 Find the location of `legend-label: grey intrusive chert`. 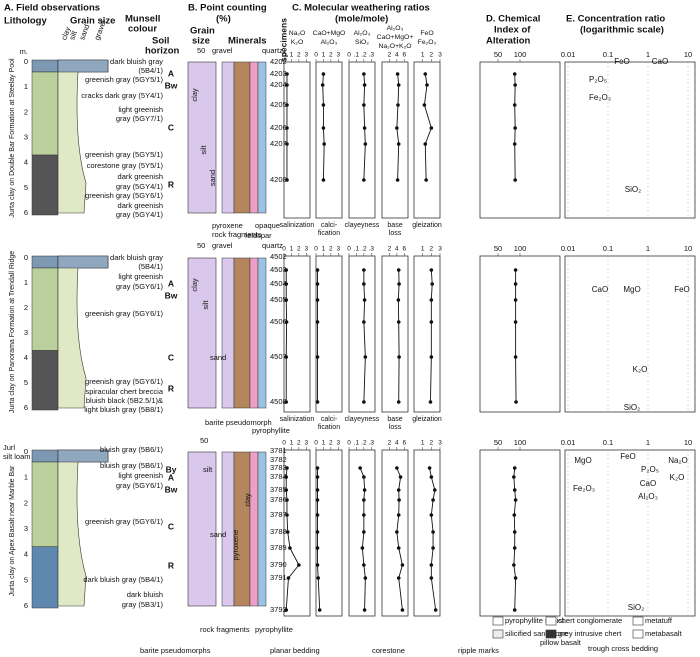

legend-label: grey intrusive chert is located at coordinates (590, 633).